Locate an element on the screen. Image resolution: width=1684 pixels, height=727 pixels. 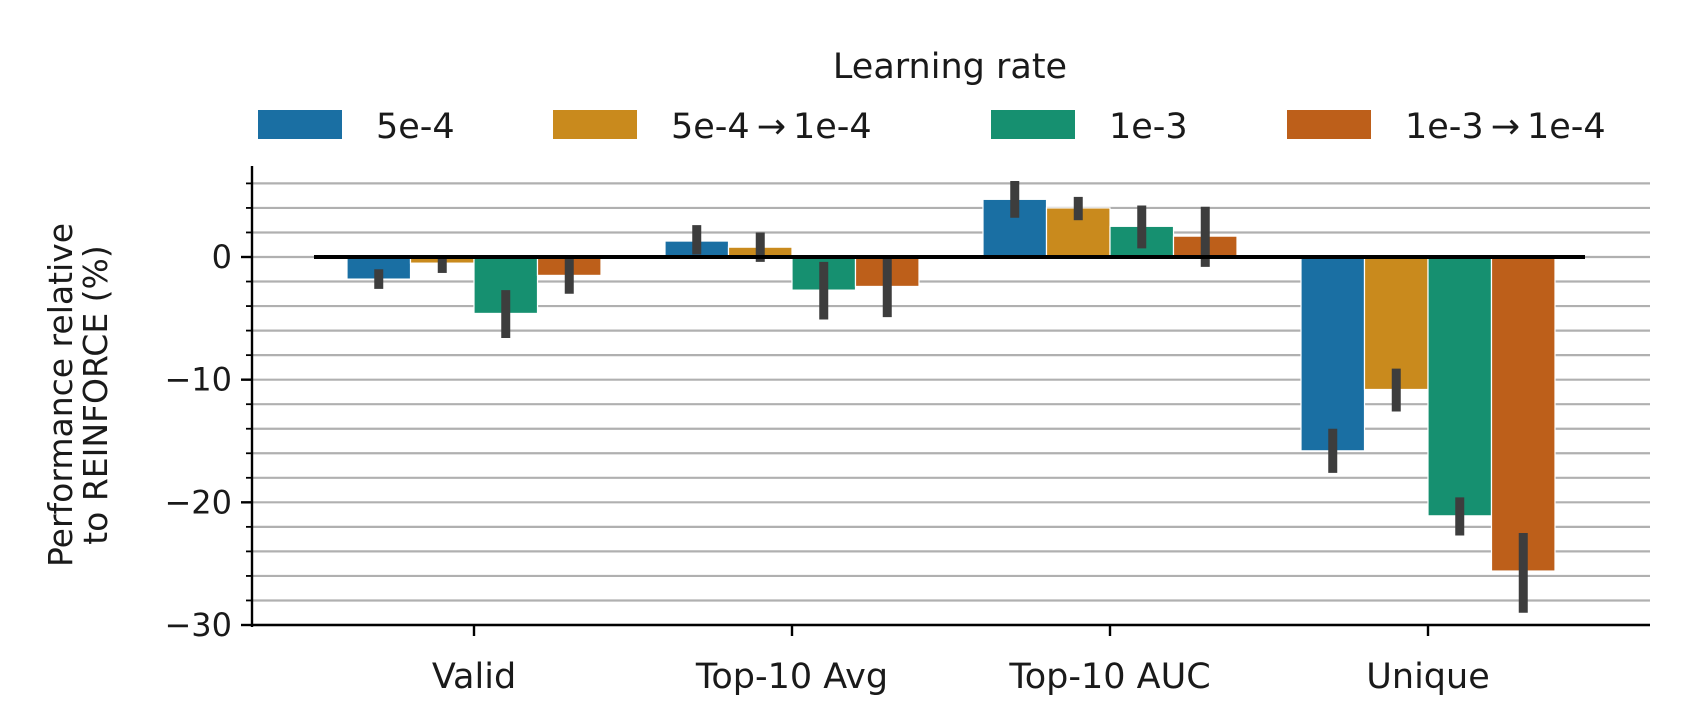
x-tick-label: Top-10 AUC is located at coordinates (1109, 677).